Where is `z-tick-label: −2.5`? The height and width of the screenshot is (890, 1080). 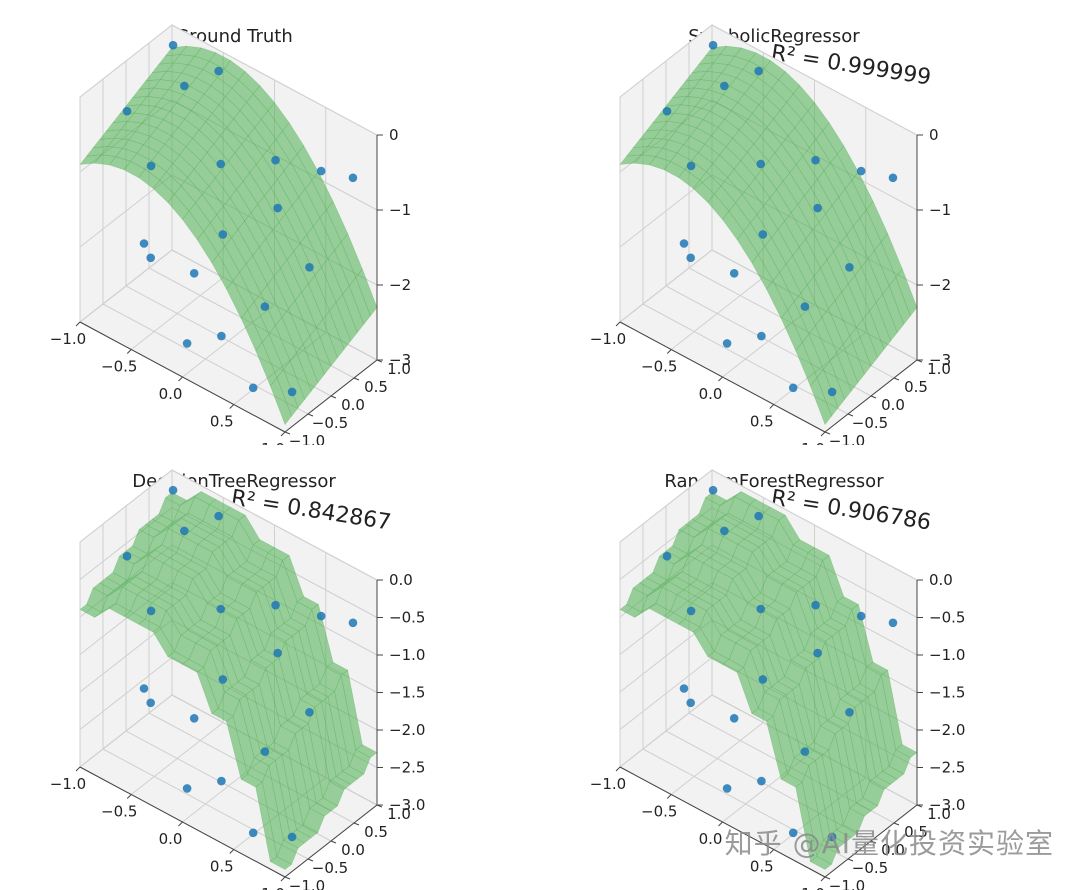 z-tick-label: −2.5 is located at coordinates (407, 768).